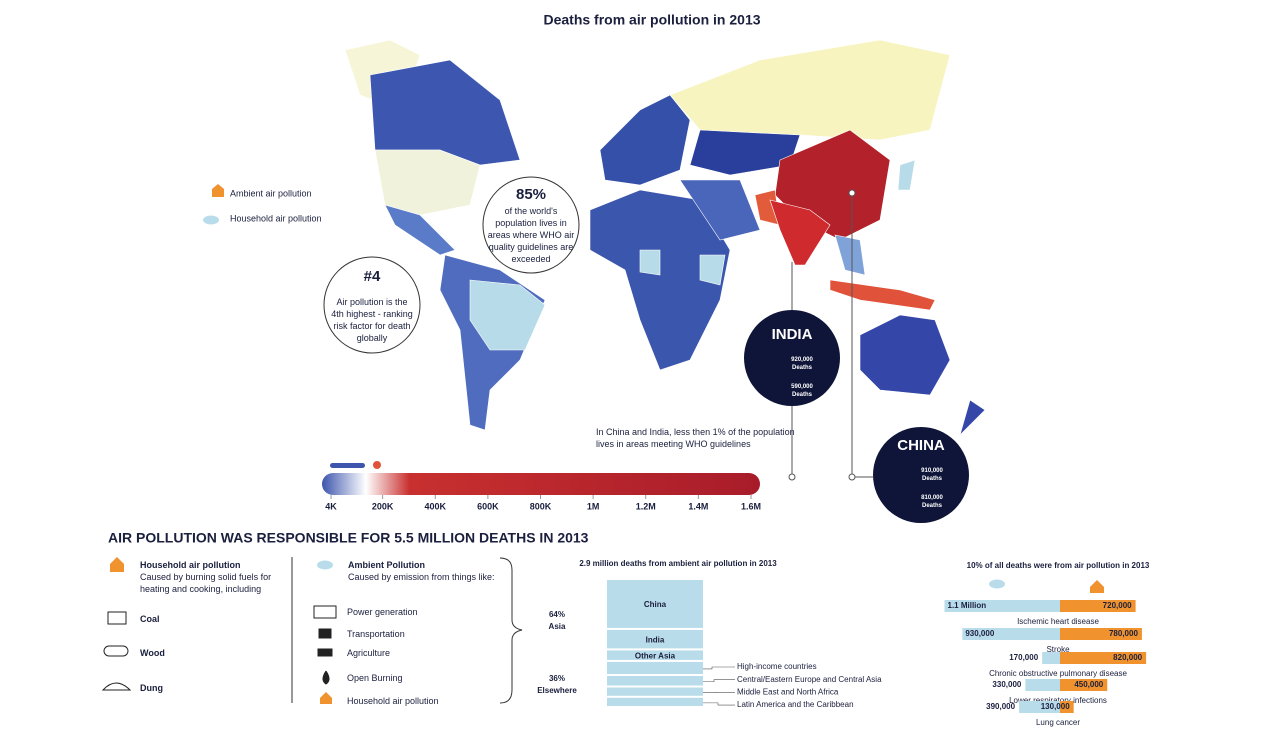 Image resolution: width=1280 pixels, height=745 pixels. Describe the element at coordinates (190, 565) in the screenshot. I see `heading: Household air pollution` at that location.